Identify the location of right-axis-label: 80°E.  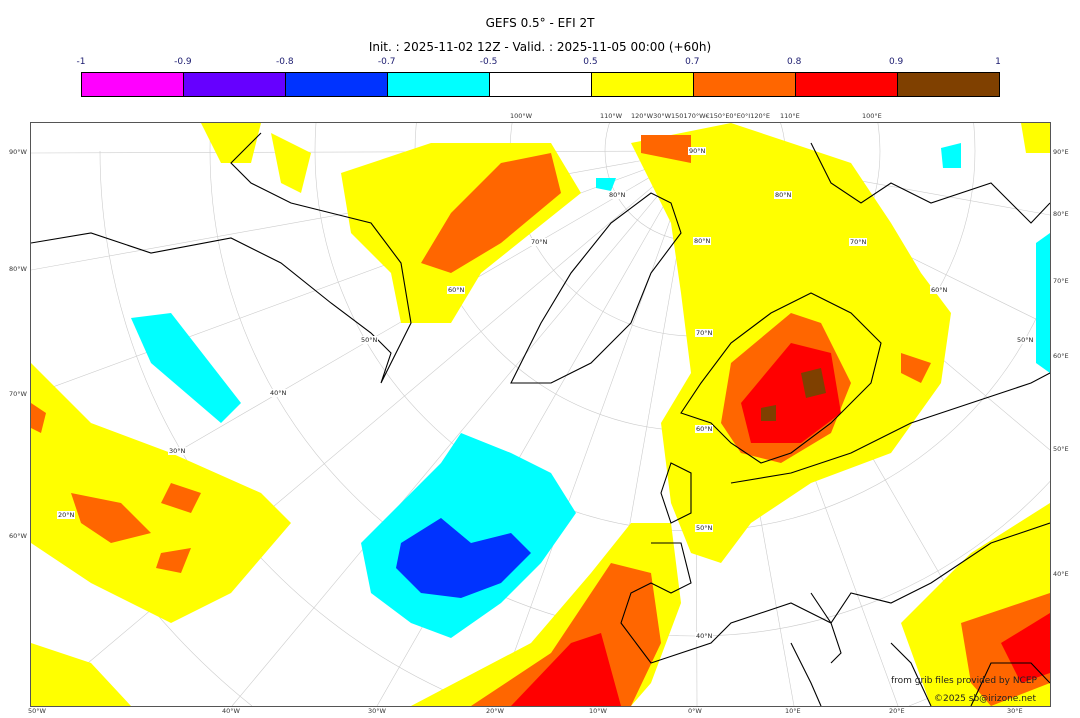
(1061, 214).